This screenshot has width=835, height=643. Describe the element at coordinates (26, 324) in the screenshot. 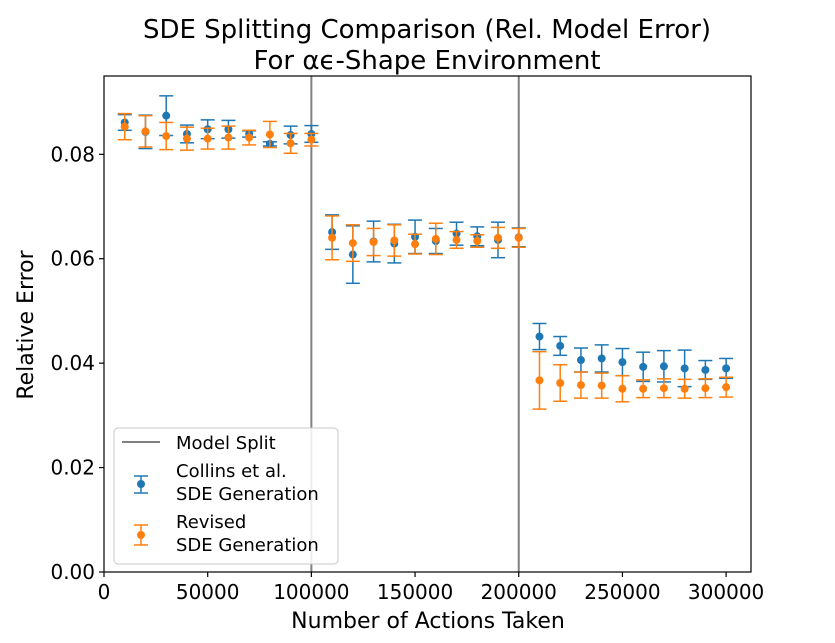

I see `y-axis-label: Relative Error` at that location.